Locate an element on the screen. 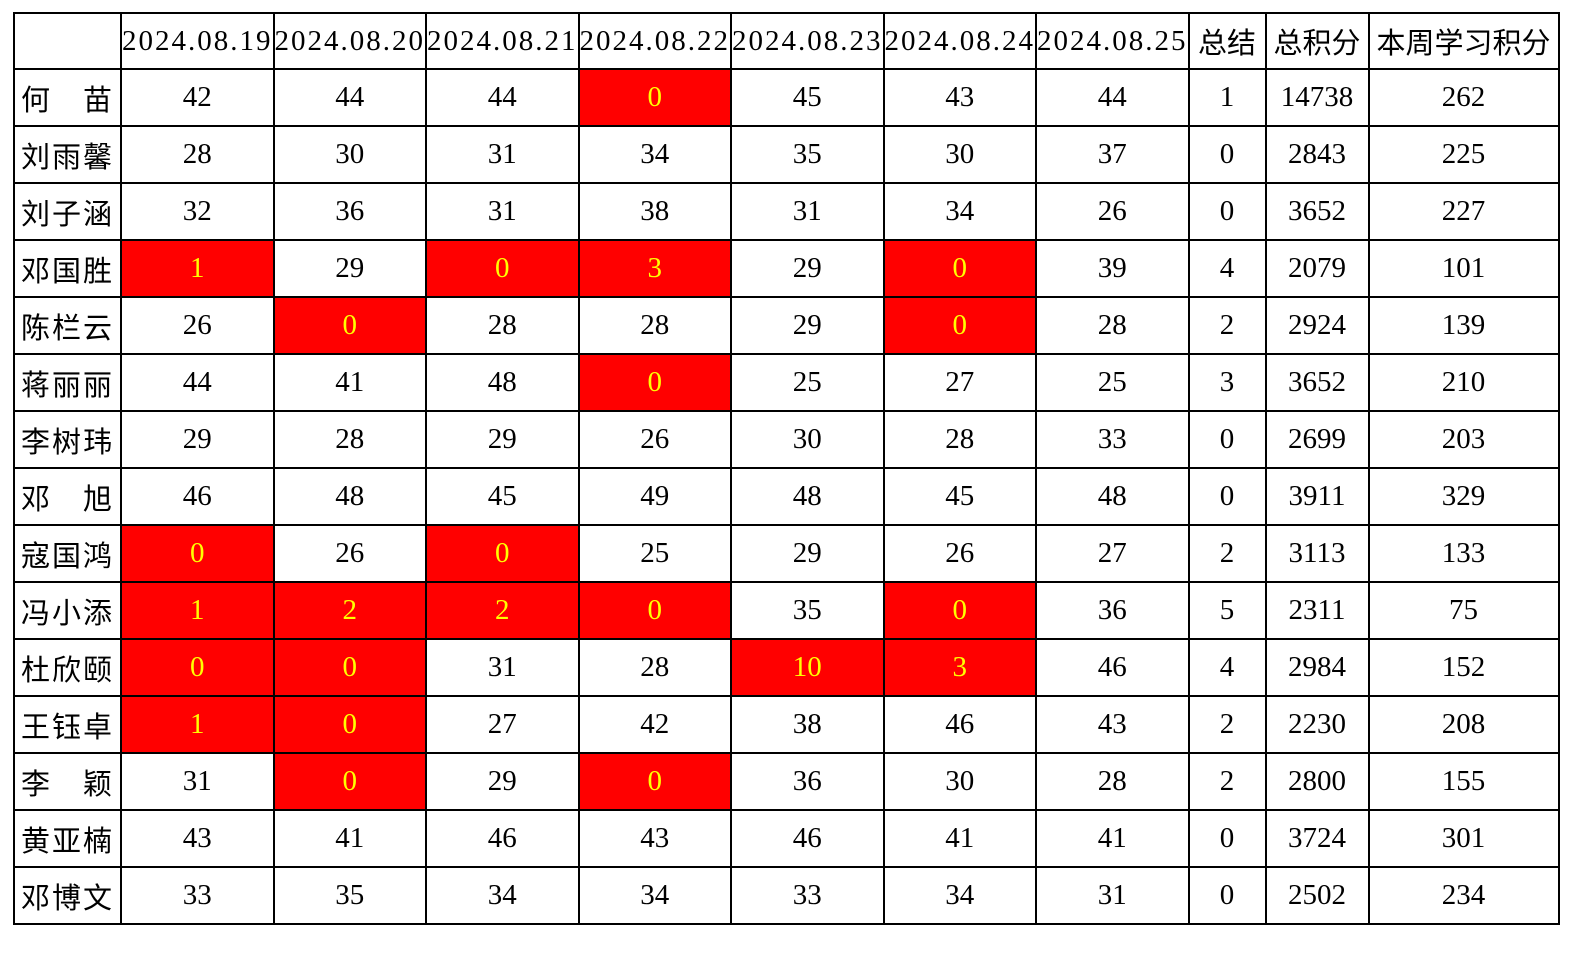 The height and width of the screenshot is (954, 1576). total-points-cell: 2079 is located at coordinates (1317, 268).